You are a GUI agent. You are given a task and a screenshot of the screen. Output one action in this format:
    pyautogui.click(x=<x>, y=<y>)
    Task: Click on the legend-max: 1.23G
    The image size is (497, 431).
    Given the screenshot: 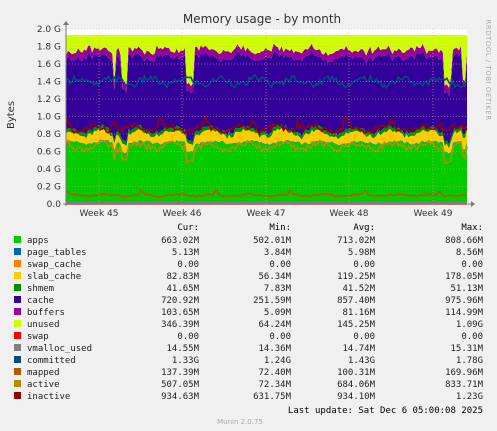 What is the action you would take?
    pyautogui.click(x=469, y=397)
    